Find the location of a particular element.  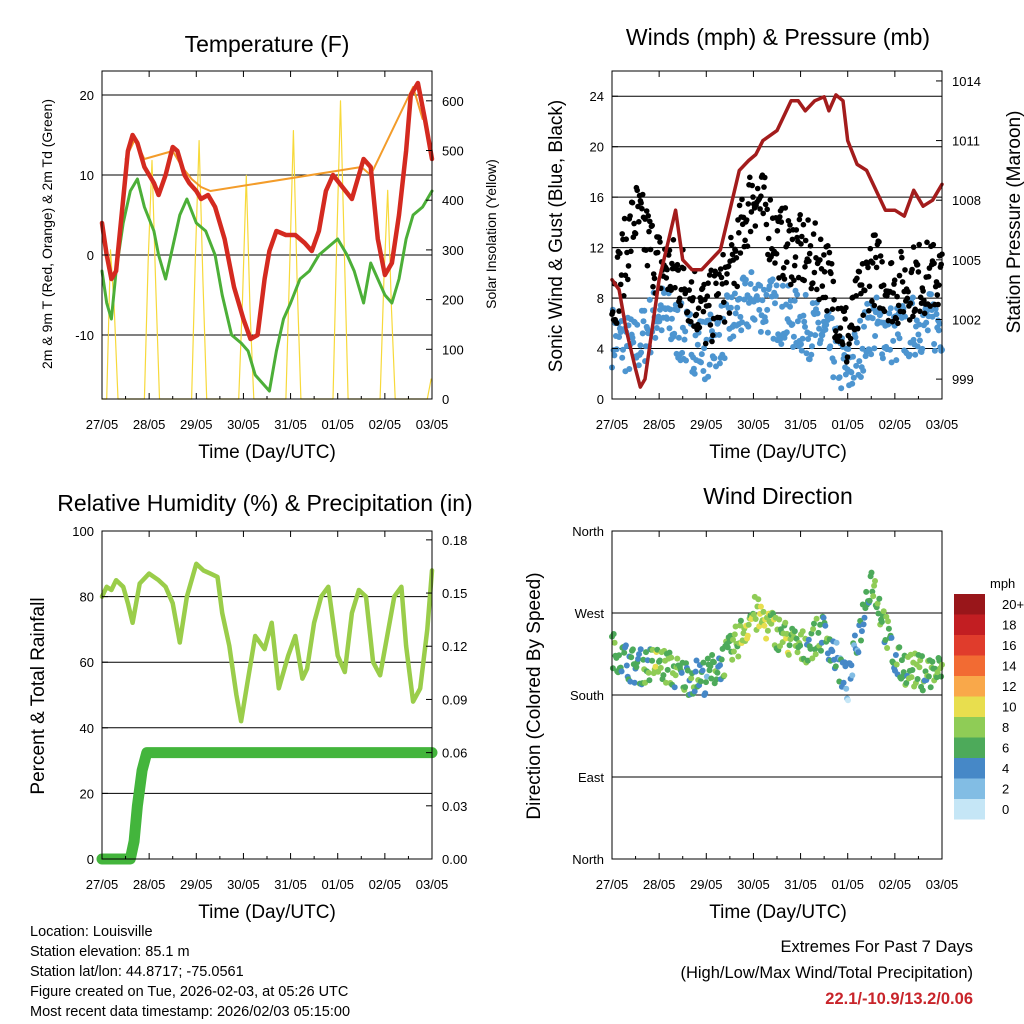

winds-xlabel: Time (Day/UTC) is located at coordinates (778, 452).